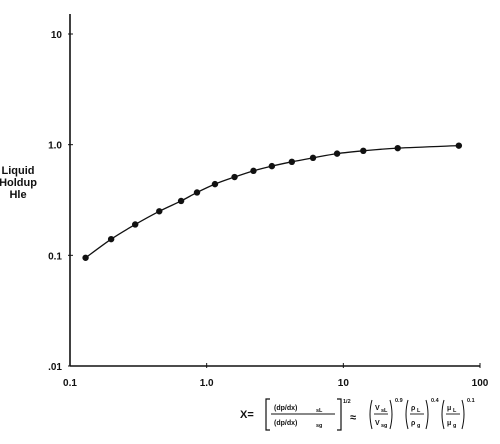  I want to click on formula-term3-paren-left, so click(443, 414).